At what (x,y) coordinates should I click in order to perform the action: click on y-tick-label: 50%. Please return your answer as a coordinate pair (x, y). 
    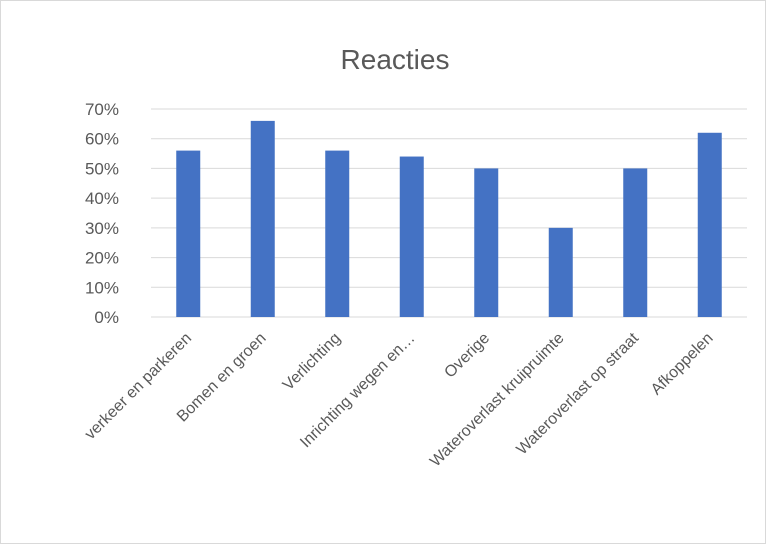
    Looking at the image, I should click on (102, 168).